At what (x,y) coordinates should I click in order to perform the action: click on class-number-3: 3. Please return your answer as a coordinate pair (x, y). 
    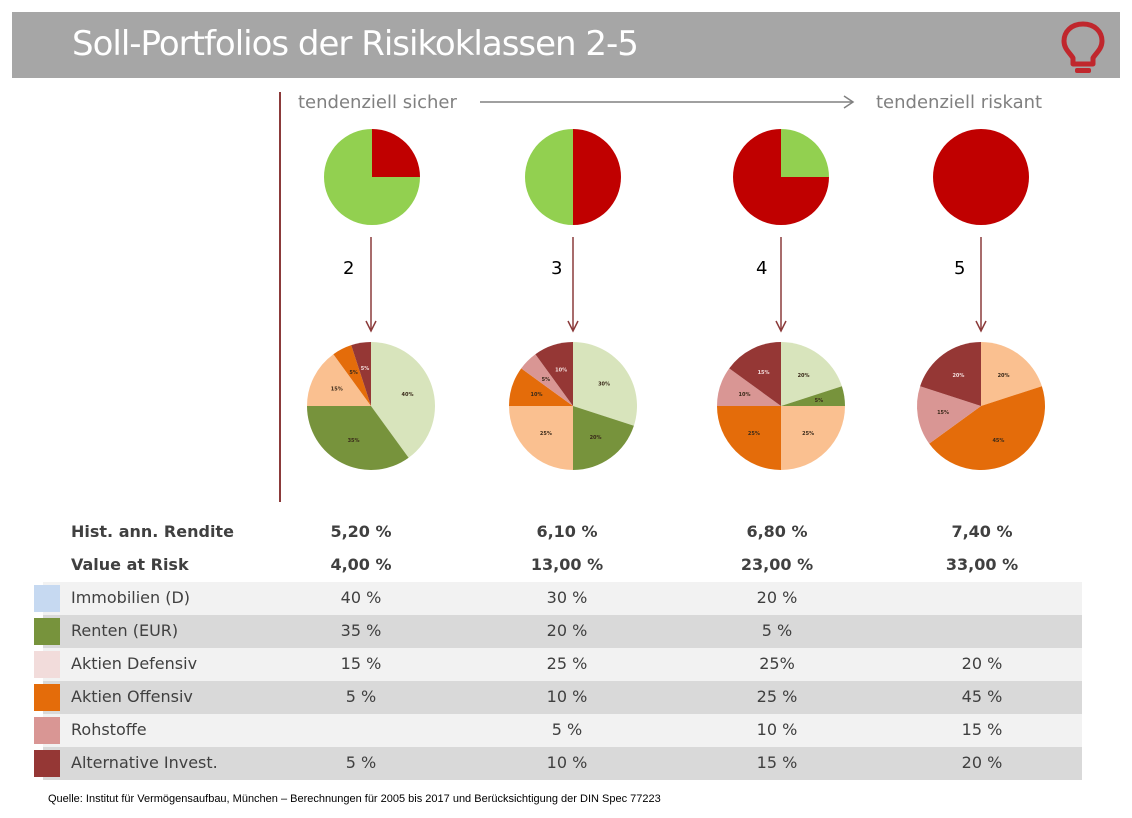
    Looking at the image, I should click on (557, 268).